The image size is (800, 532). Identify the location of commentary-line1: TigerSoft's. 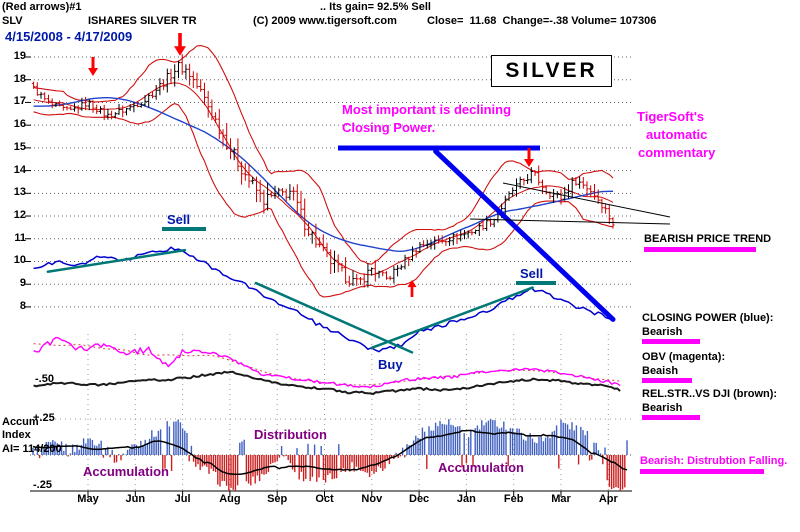
(671, 116).